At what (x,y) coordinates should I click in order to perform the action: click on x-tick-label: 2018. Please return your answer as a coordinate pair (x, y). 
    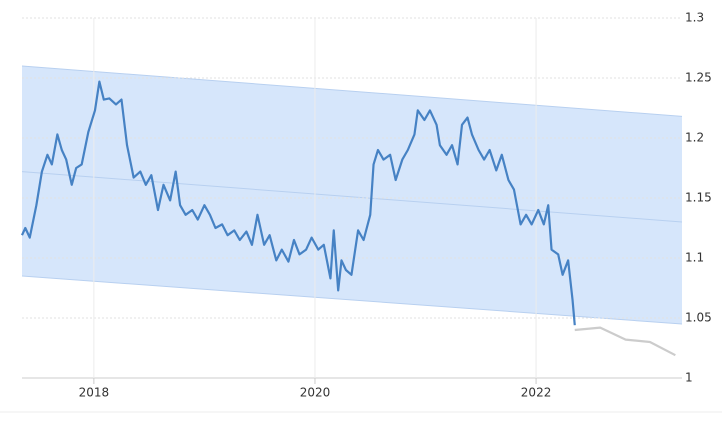
    Looking at the image, I should click on (94, 393).